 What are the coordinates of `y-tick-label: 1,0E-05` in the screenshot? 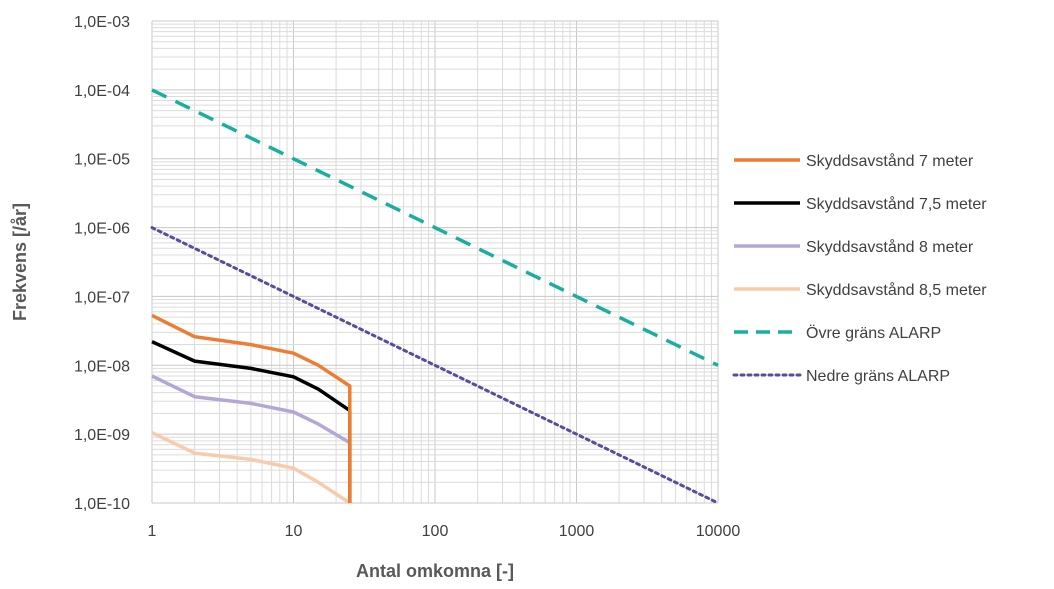 It's located at (102, 160).